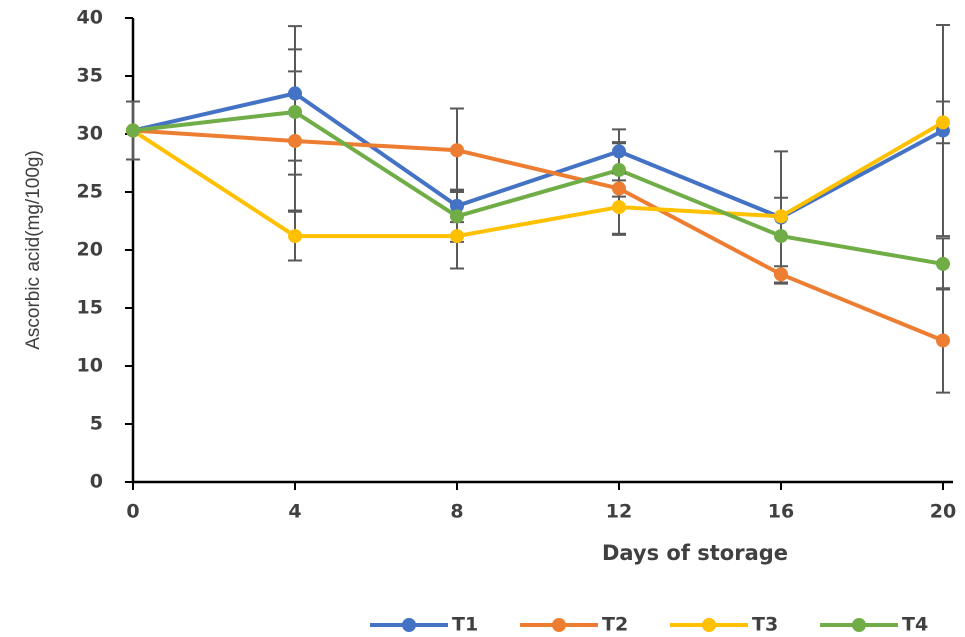  Describe the element at coordinates (781, 512) in the screenshot. I see `x-tick-label: 16` at that location.